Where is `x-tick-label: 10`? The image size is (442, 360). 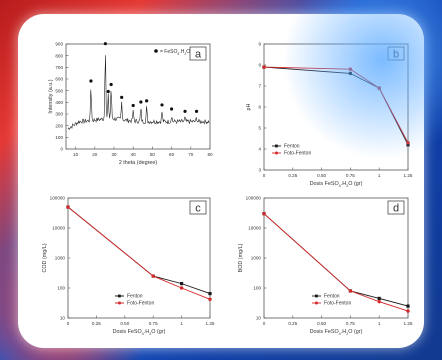
x-tick-label: 10 is located at coordinates (76, 154).